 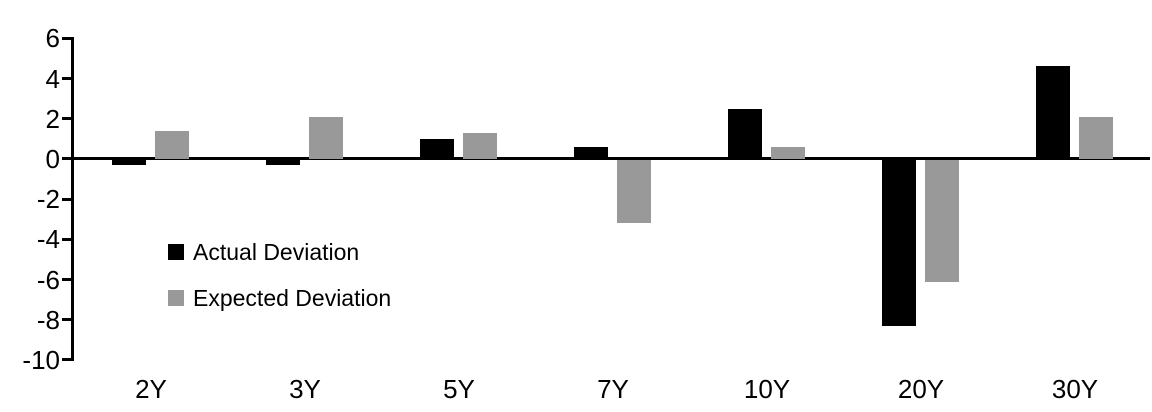 I want to click on y-tick-label: 0, so click(x=52, y=158).